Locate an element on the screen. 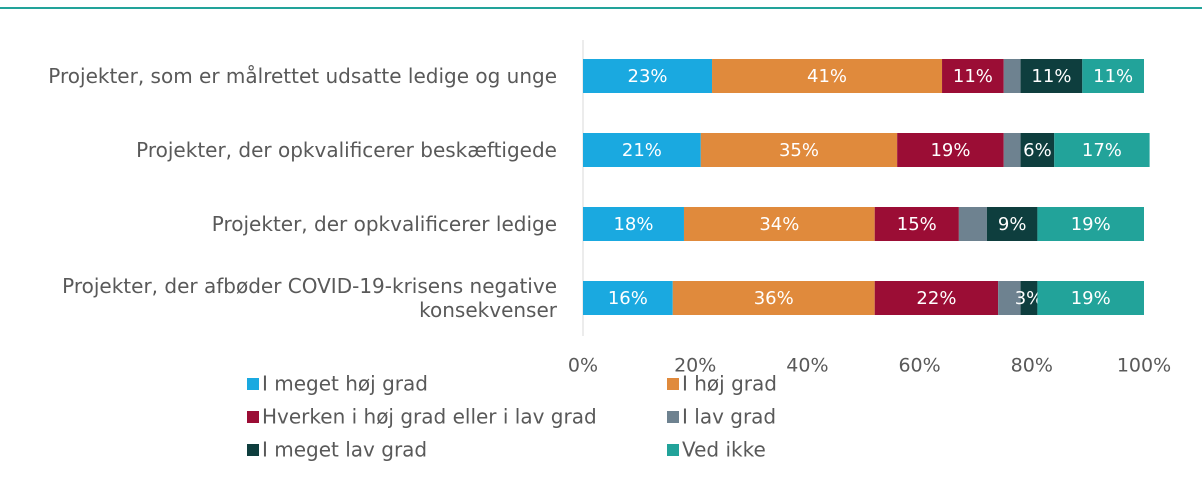 This screenshot has height=495, width=1202. data-label: 16% is located at coordinates (628, 298).